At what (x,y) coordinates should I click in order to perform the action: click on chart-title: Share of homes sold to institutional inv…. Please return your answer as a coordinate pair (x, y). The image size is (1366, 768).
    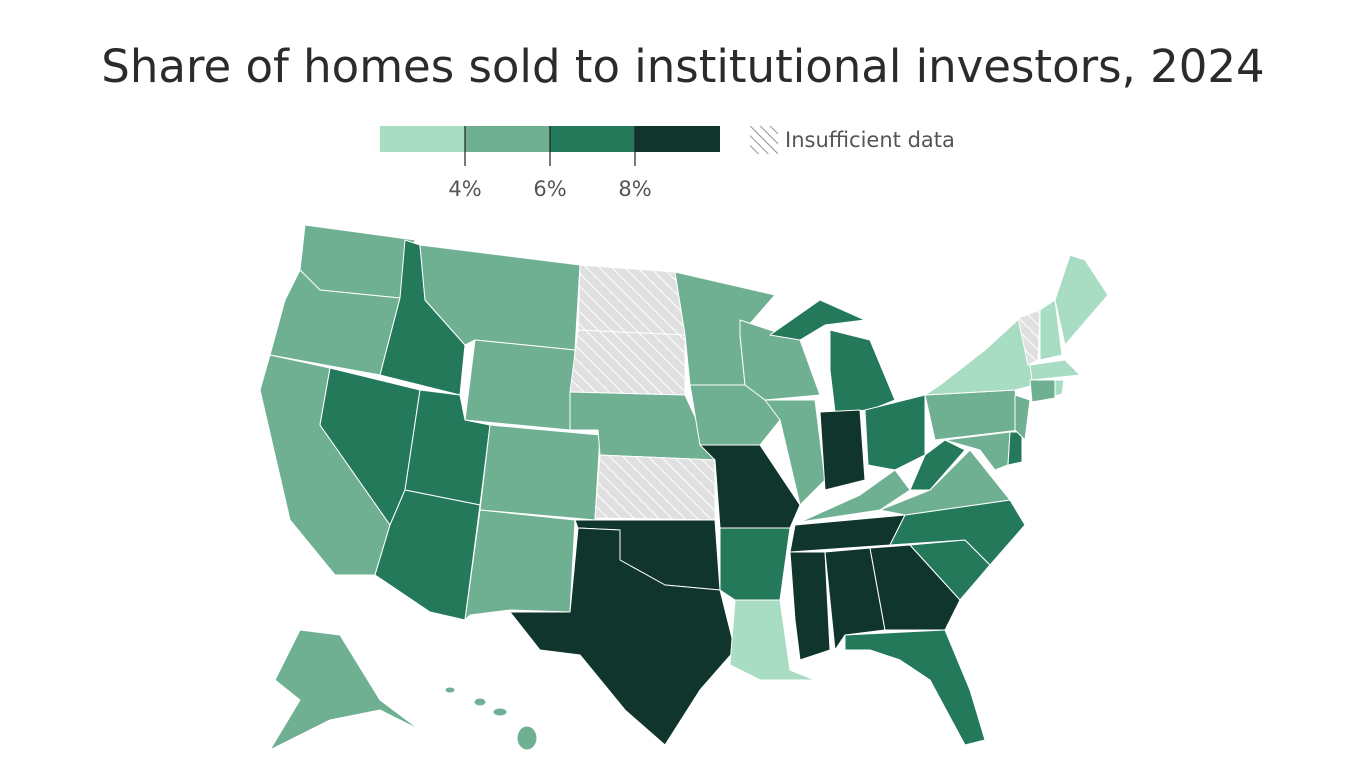
    Looking at the image, I should click on (682, 66).